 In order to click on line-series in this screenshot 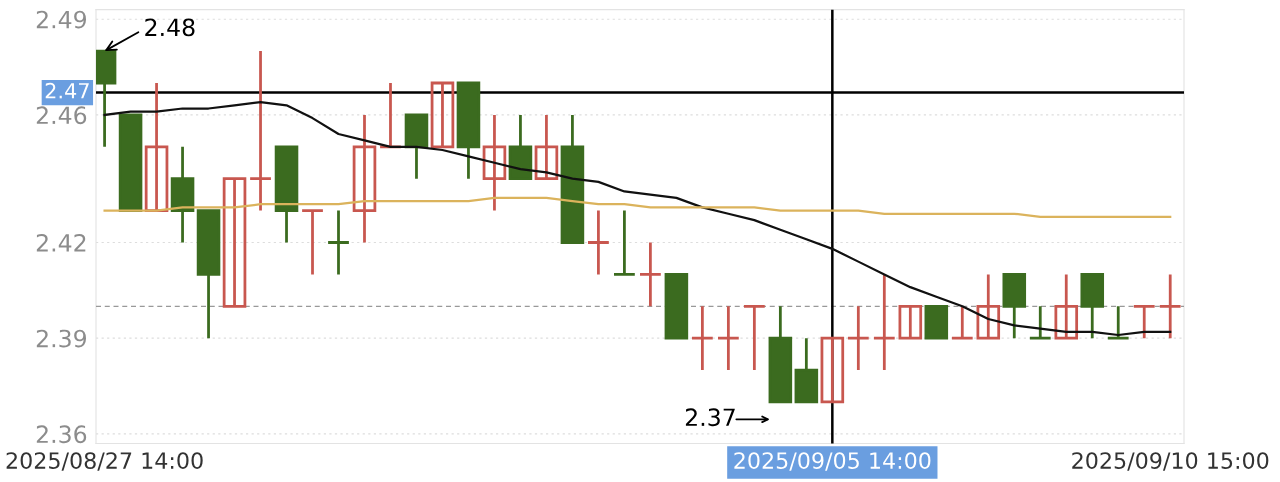, I will do `click(637, 207)`.